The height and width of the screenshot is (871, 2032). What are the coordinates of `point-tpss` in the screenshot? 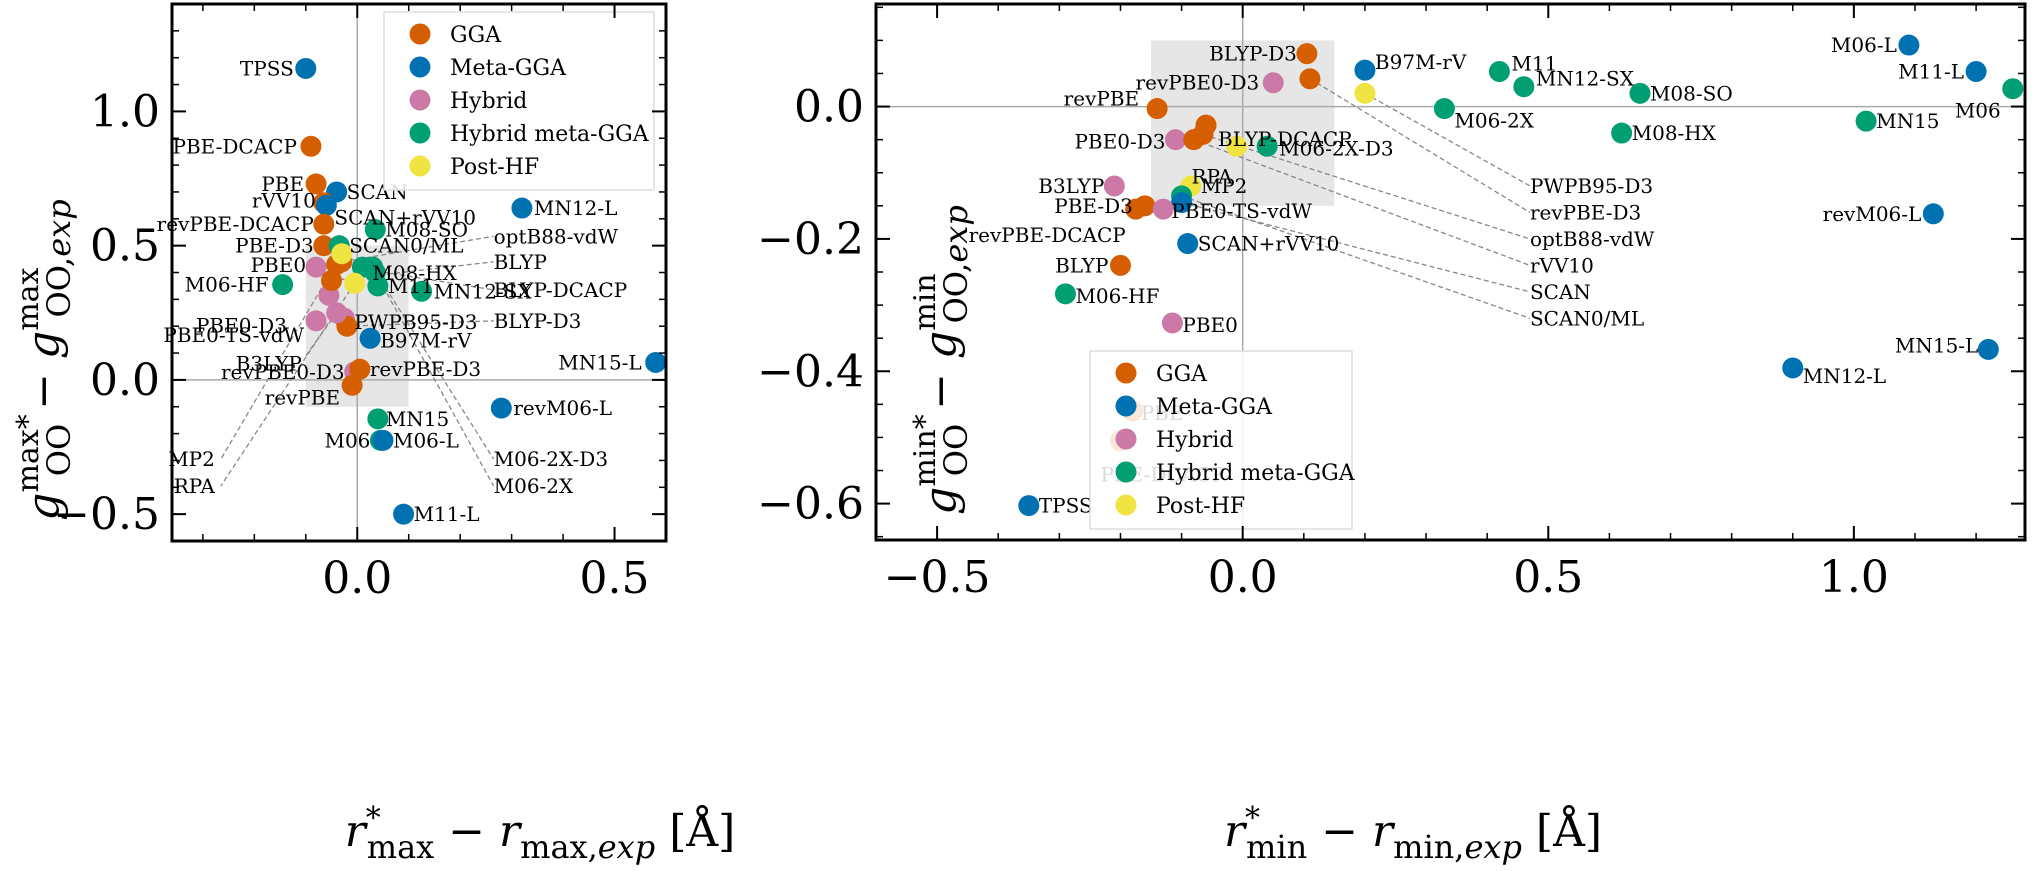 It's located at (306, 68).